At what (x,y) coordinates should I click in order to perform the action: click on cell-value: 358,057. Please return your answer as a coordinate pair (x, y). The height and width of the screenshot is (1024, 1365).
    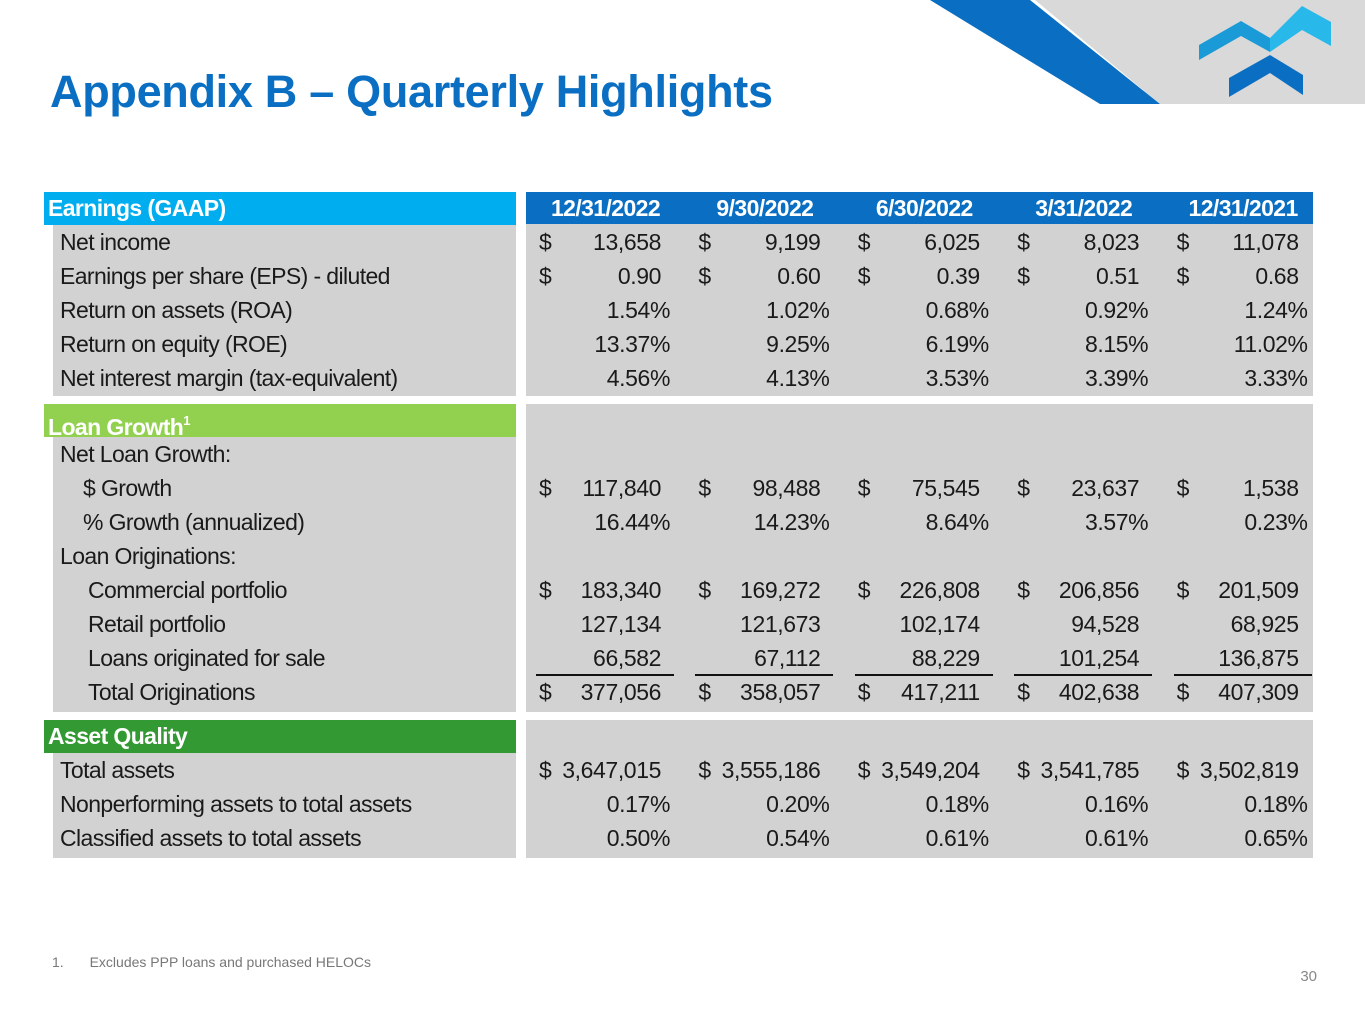
    Looking at the image, I should click on (780, 692).